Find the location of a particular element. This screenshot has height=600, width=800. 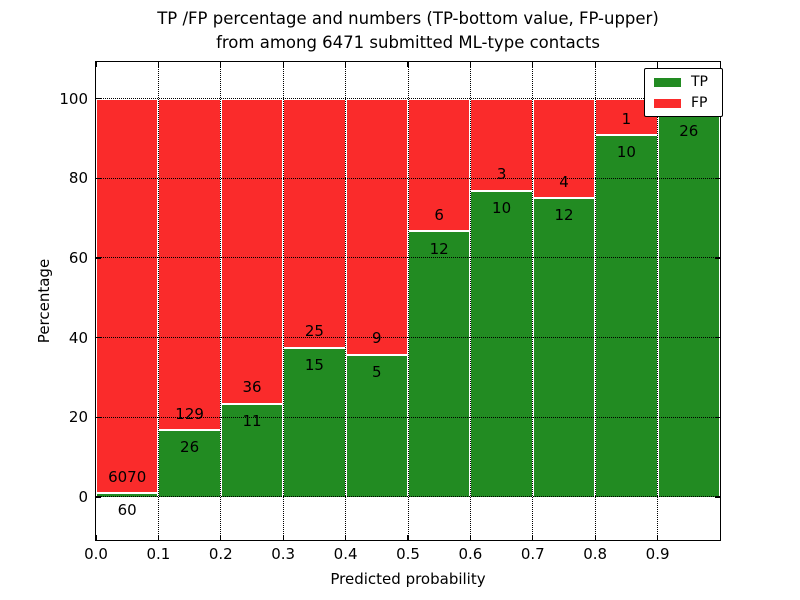

fp-count-label: 9 is located at coordinates (377, 338).